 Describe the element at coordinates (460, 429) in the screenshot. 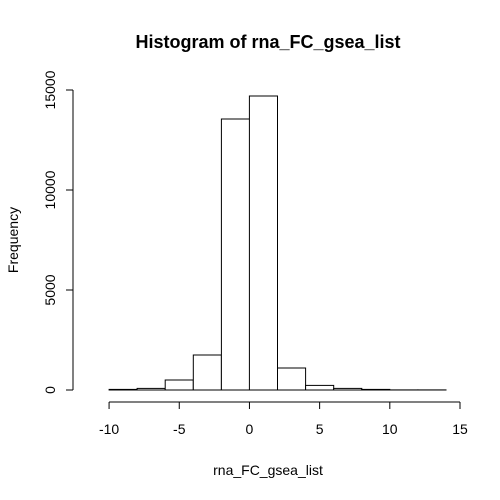

I see `x-tick-label: 15` at that location.